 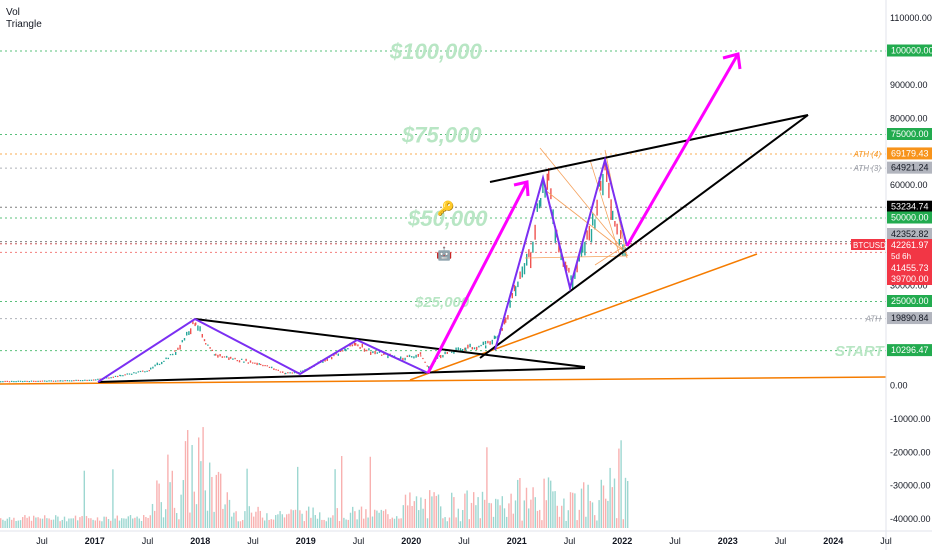 What do you see at coordinates (13, 12) in the screenshot?
I see `volume-indicator-label: Vol` at bounding box center [13, 12].